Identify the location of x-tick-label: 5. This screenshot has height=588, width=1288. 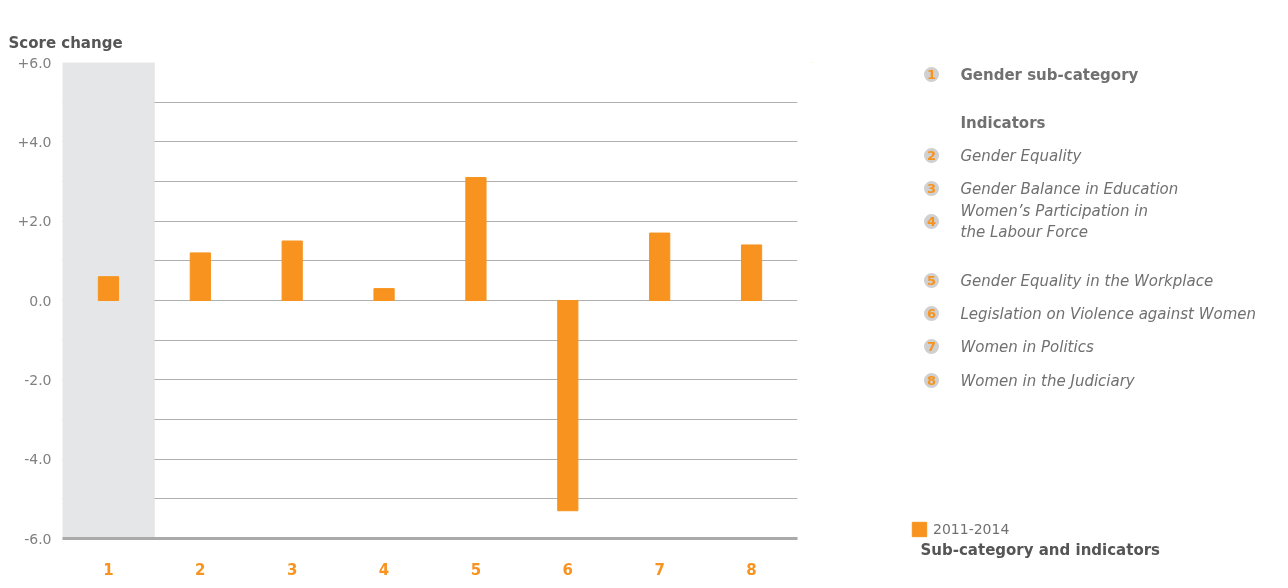
(476, 569).